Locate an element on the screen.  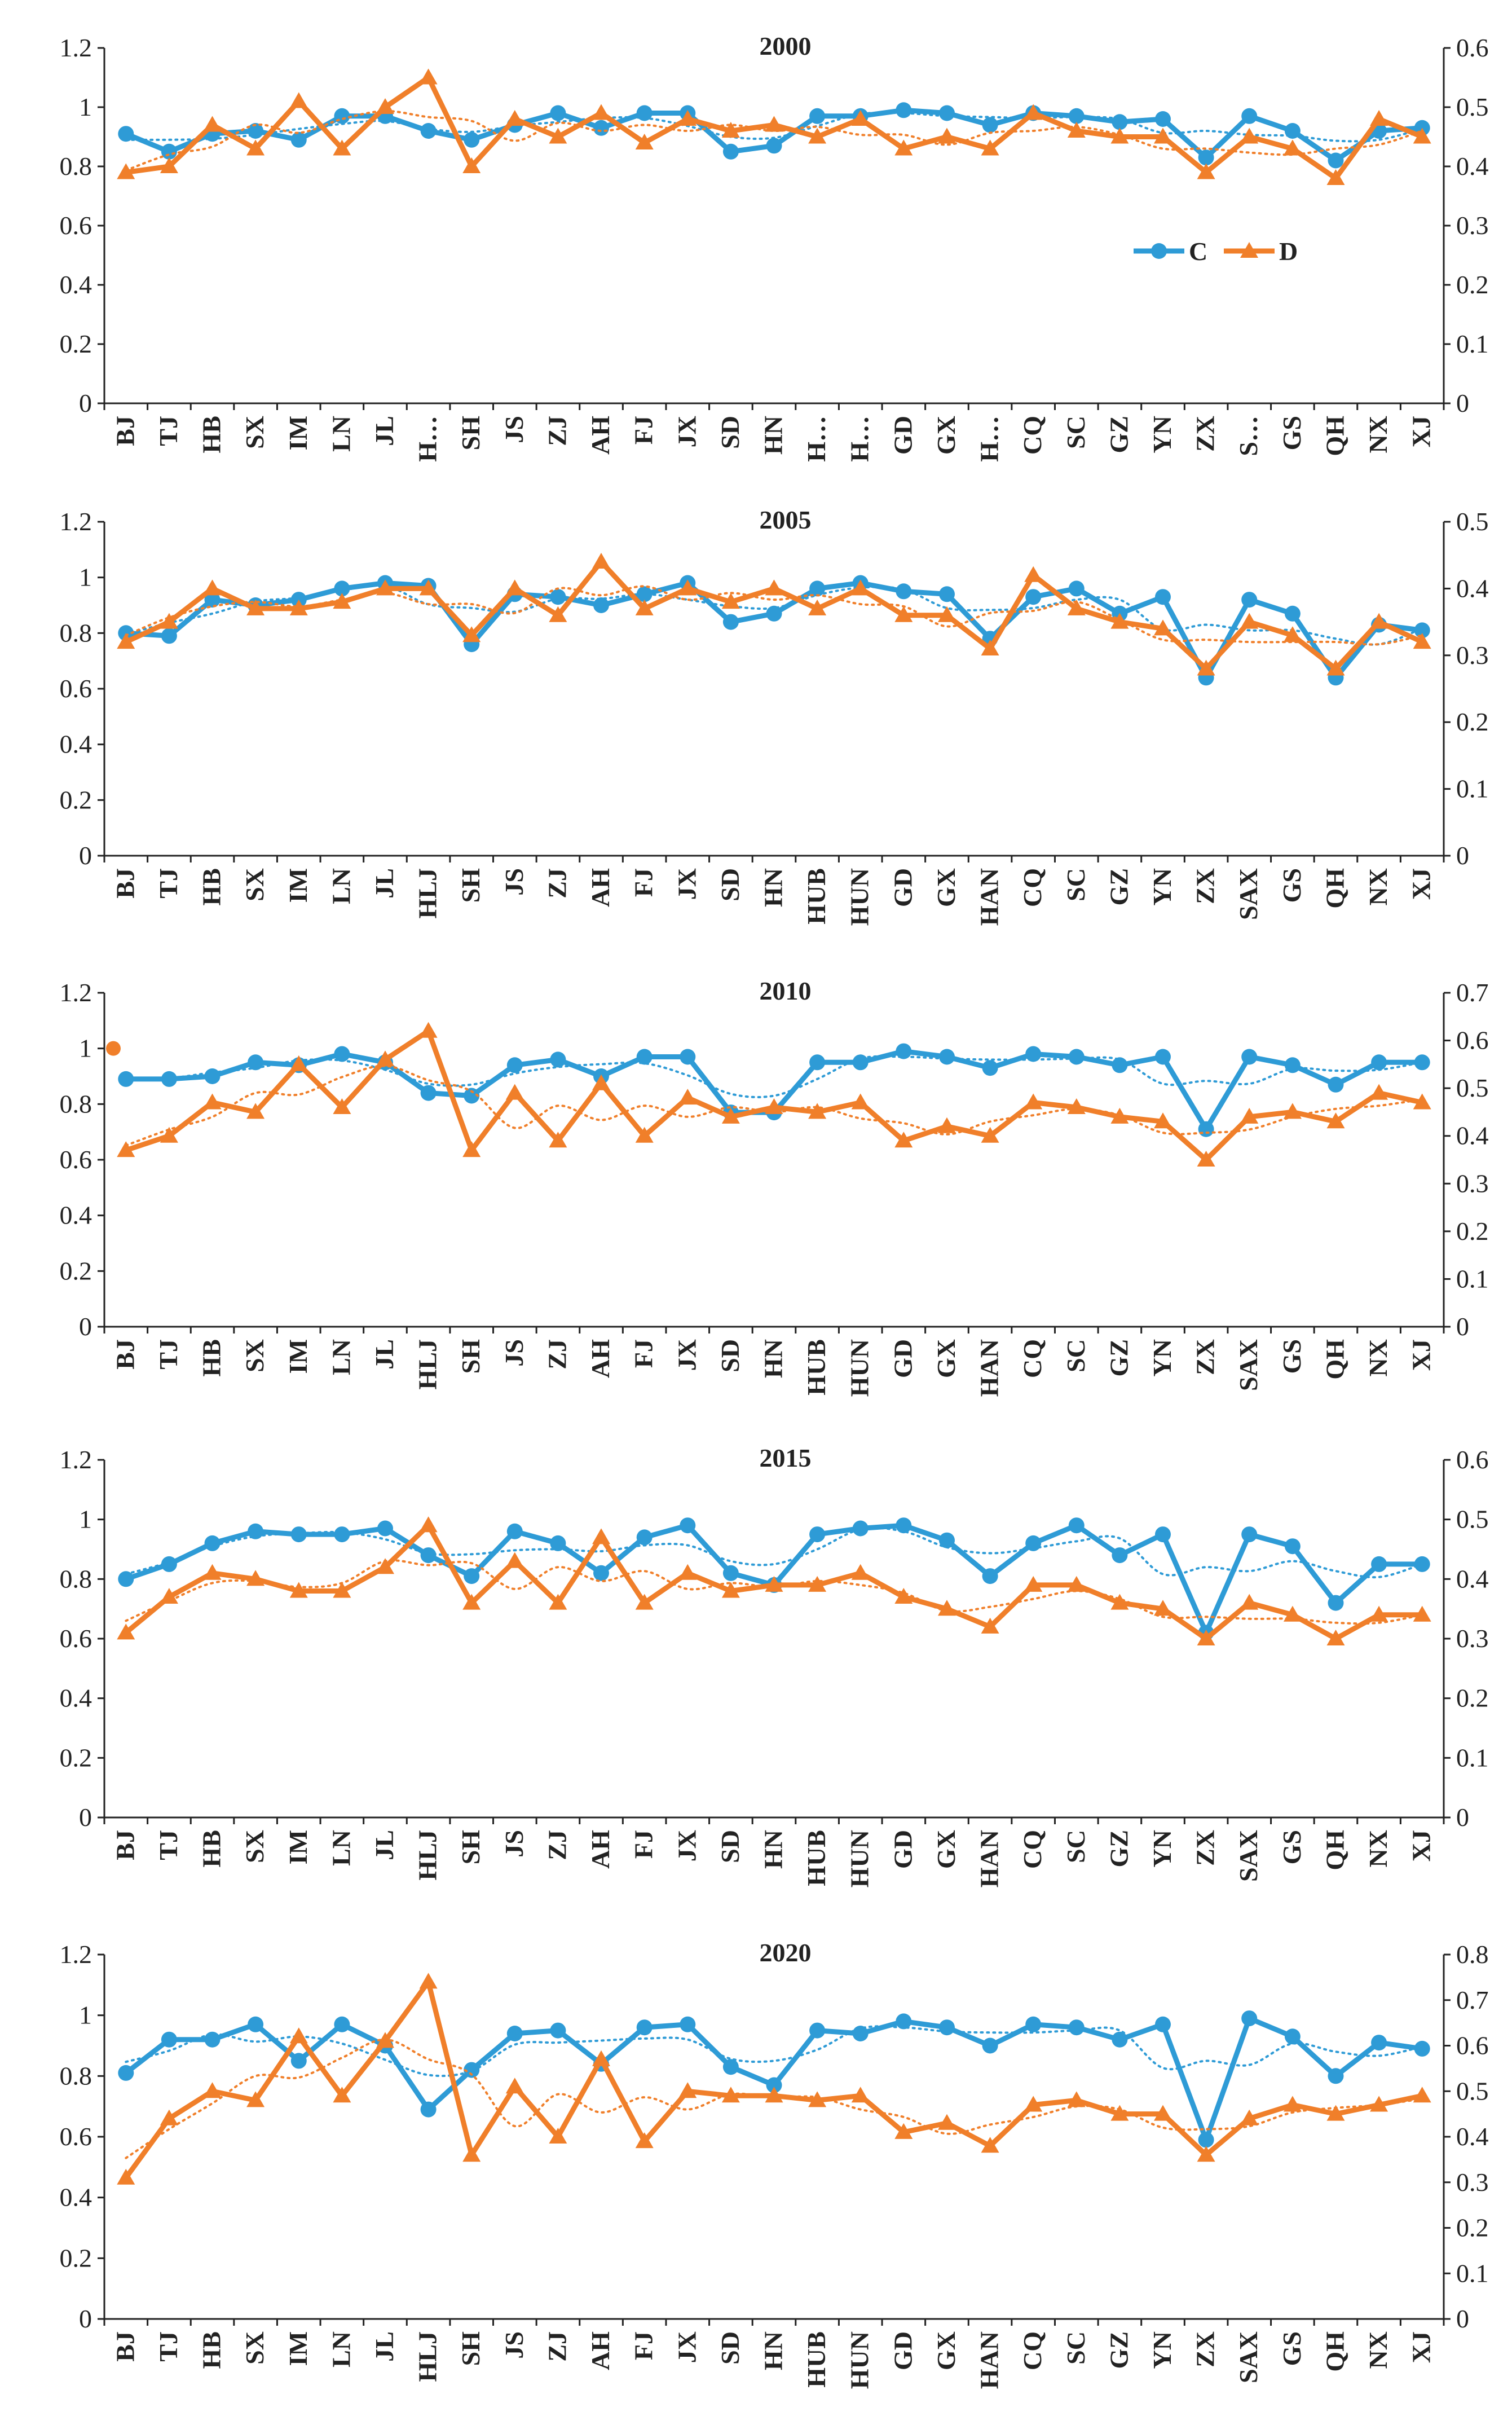
x-tick-label: JX is located at coordinates (686, 1355).